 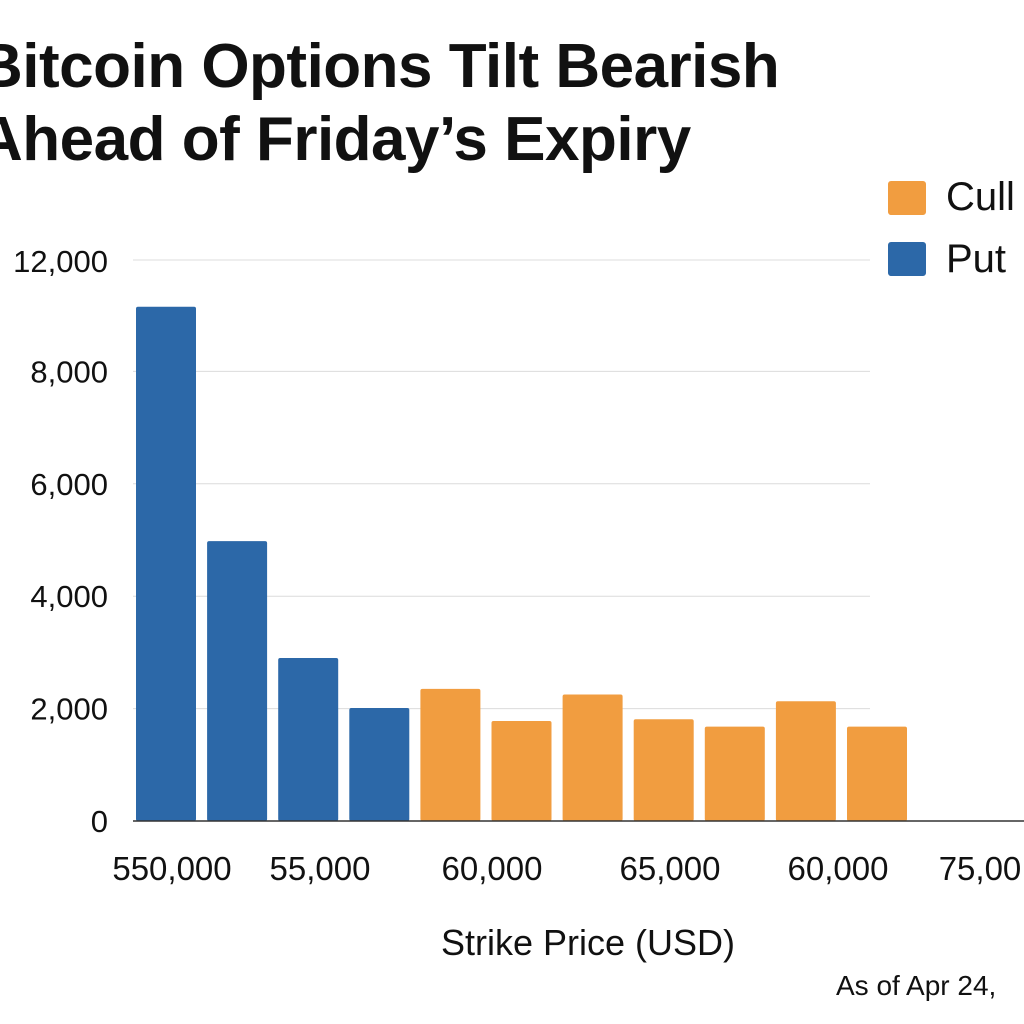 I want to click on y-tick-label: 2,000, so click(x=69, y=709).